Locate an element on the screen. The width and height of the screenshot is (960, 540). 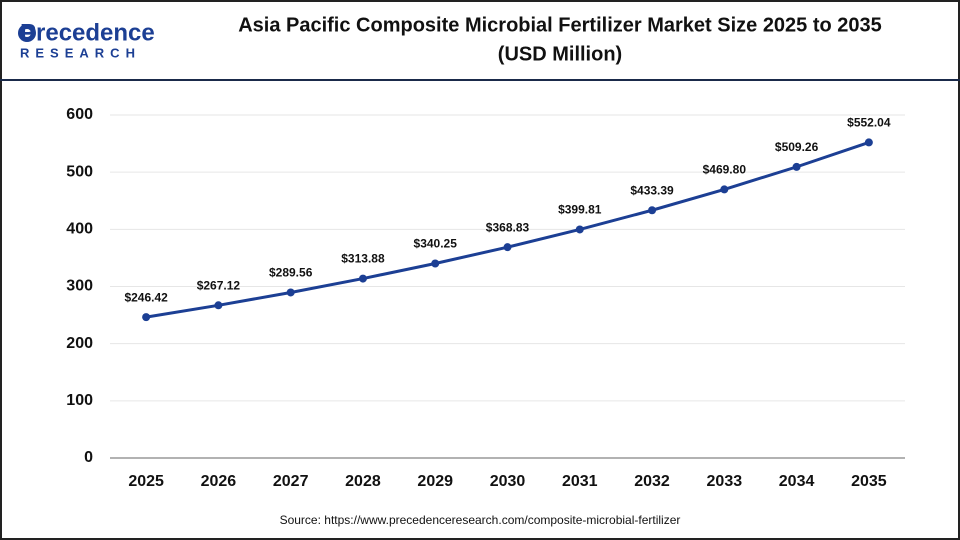
y-tick-label: 600 is located at coordinates (79, 114).